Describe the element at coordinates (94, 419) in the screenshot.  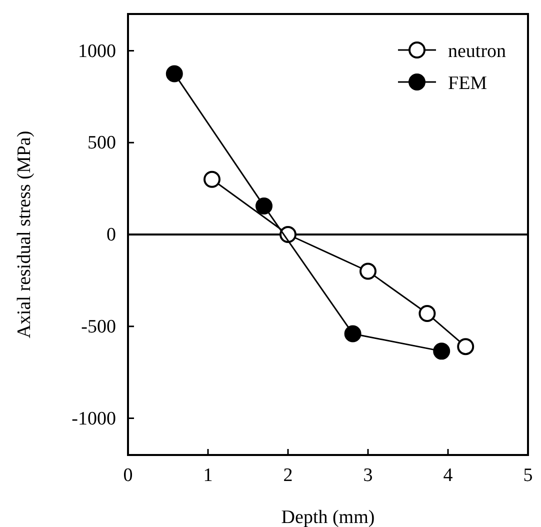
I see `y-tick-label: -1000` at that location.